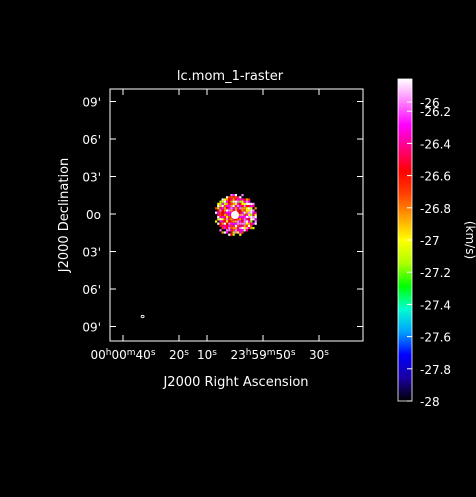 Image resolution: width=476 pixels, height=497 pixels. Describe the element at coordinates (435, 144) in the screenshot. I see `colorbar-tick-label-2: -26.4` at that location.